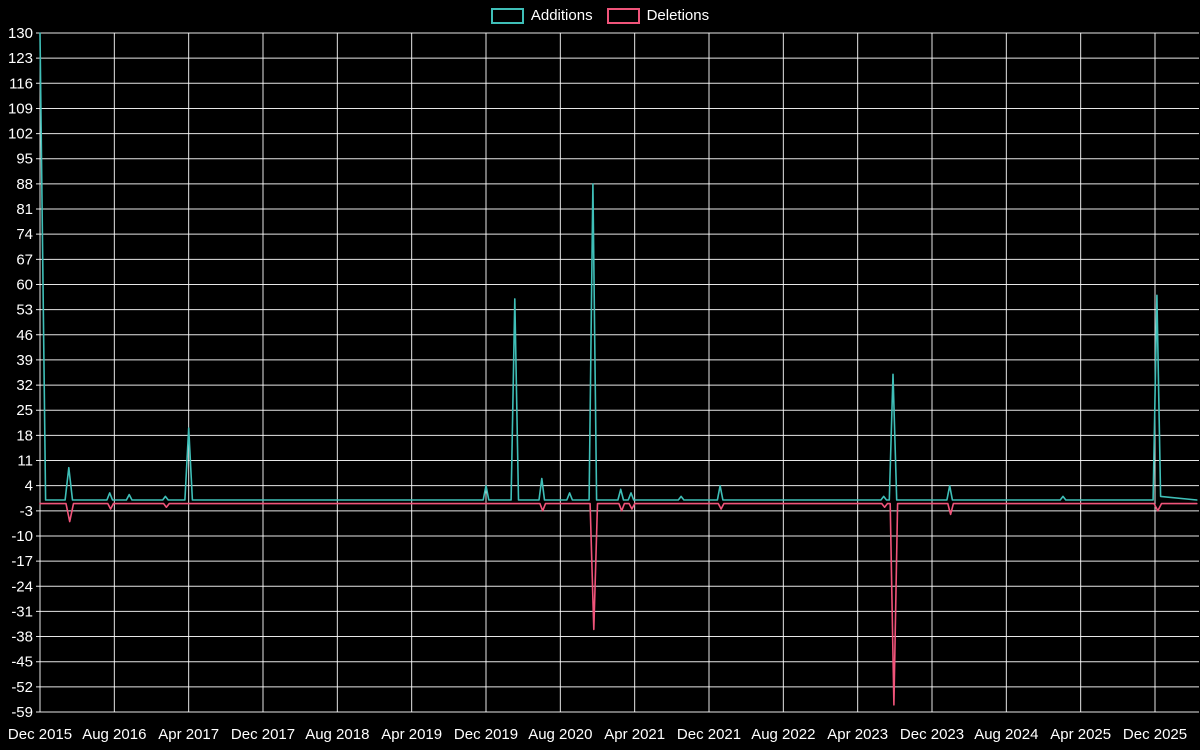  Describe the element at coordinates (188, 734) in the screenshot. I see `x-tick-label: Apr 2017` at that location.